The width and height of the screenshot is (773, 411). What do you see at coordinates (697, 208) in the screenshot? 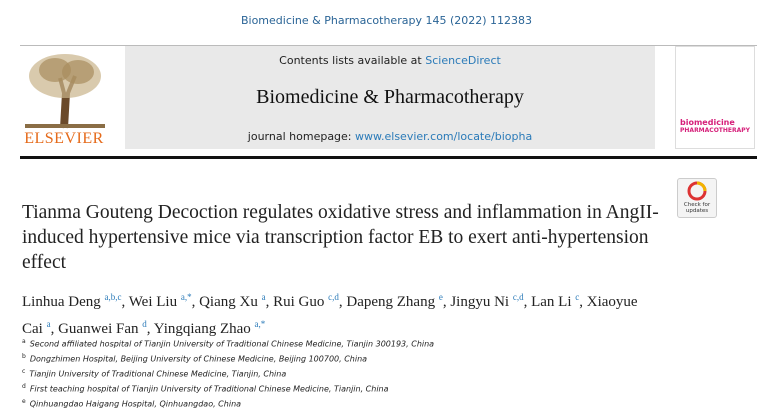
I see `badge-text: Check for updates` at bounding box center [697, 208].